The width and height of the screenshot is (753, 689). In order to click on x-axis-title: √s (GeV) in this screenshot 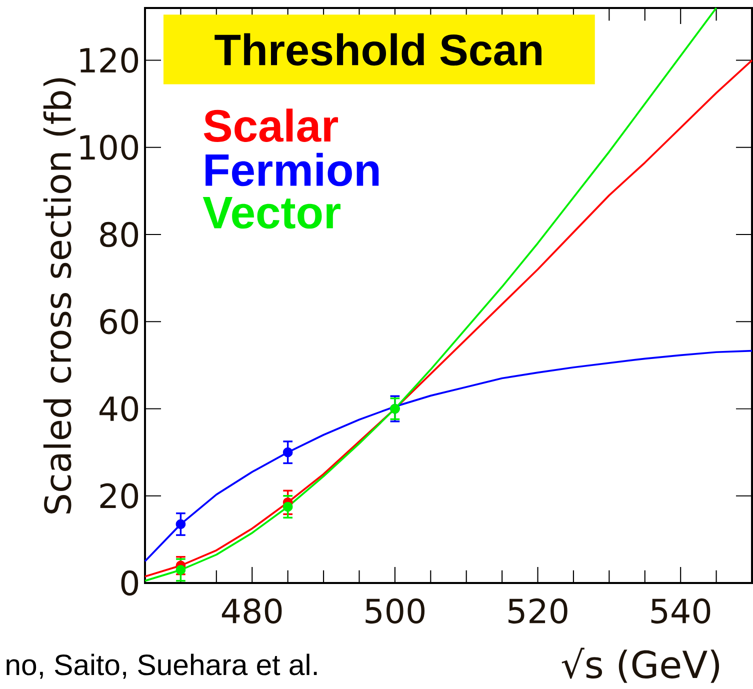, I will do `click(641, 665)`.